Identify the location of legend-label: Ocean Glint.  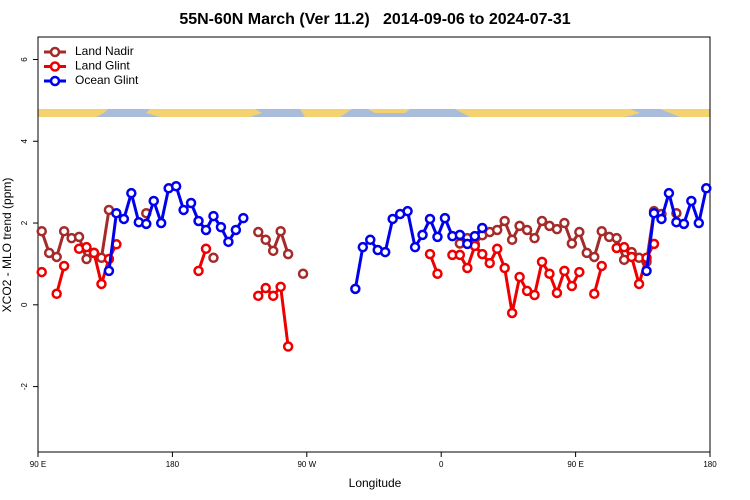
(107, 80).